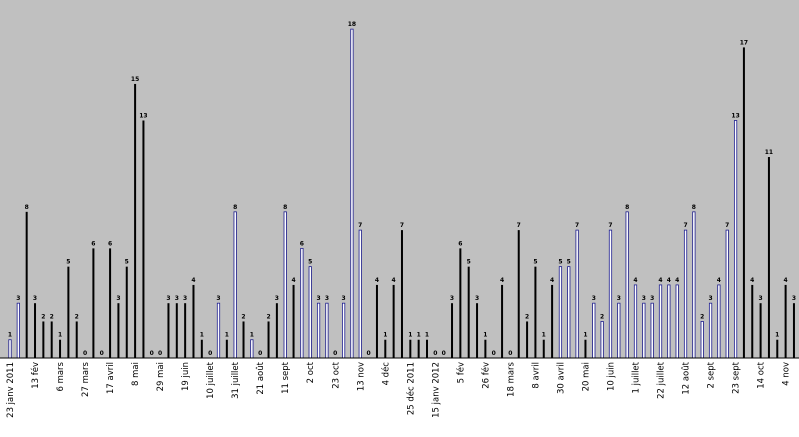 Image resolution: width=799 pixels, height=437 pixels. I want to click on x-tick-label: 10 juin, so click(611, 376).